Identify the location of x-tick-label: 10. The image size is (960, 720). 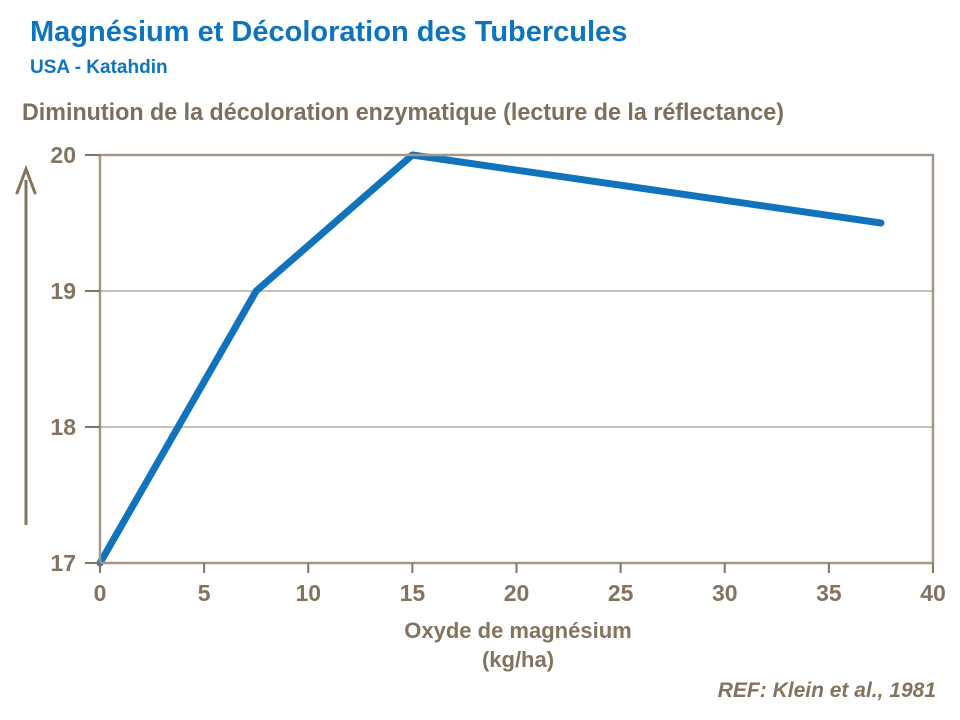
(308, 593).